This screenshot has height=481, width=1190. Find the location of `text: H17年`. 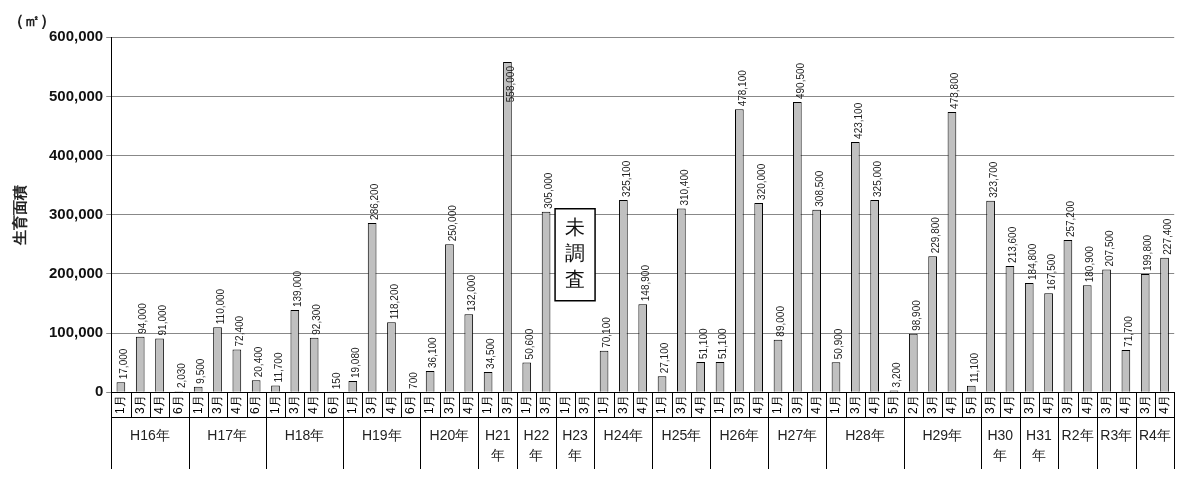

text: H17年 is located at coordinates (227, 434).